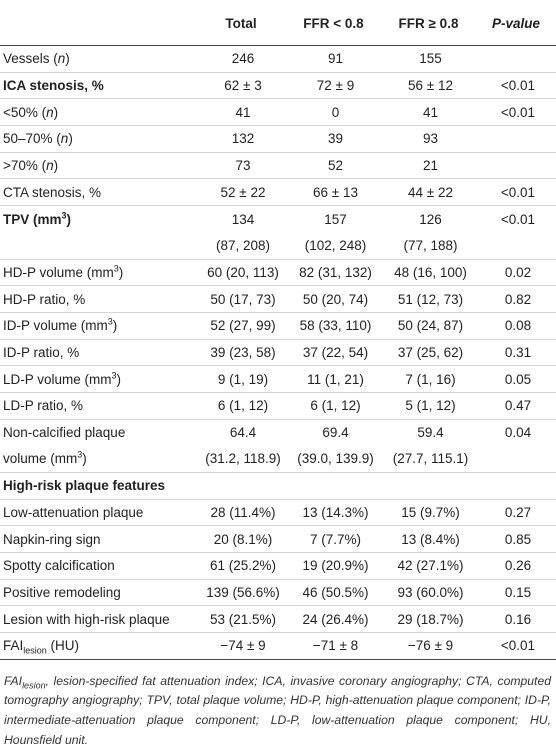  Describe the element at coordinates (241, 379) in the screenshot. I see `cell-total: 9 (1, 19)` at that location.